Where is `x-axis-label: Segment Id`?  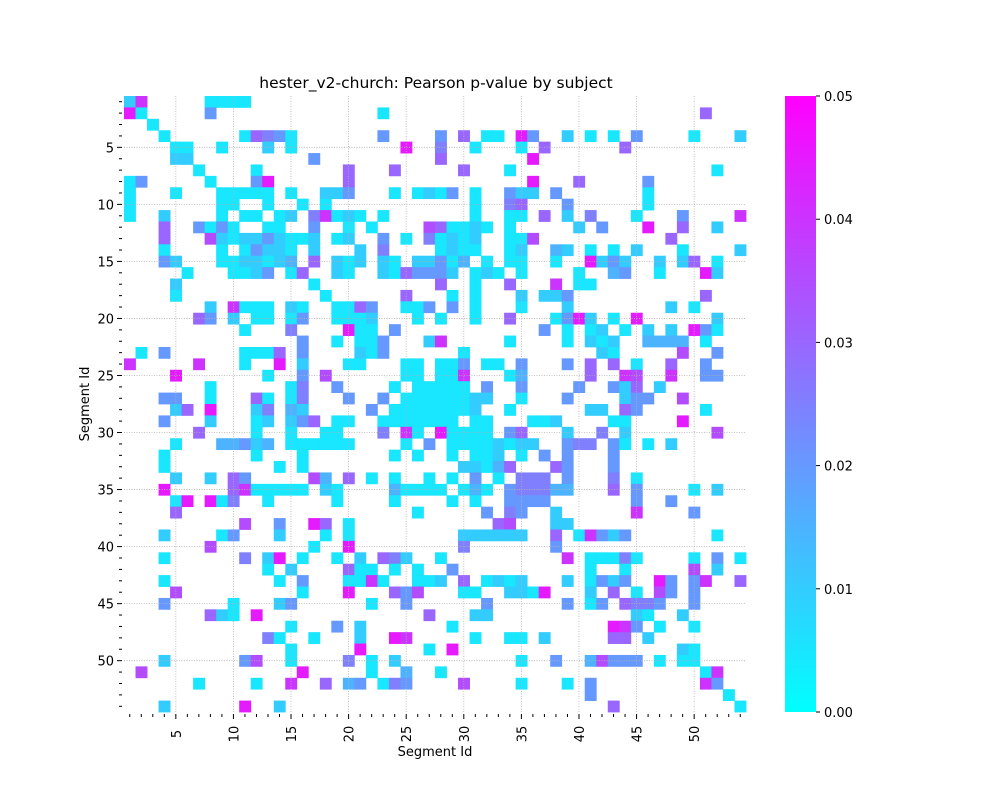 x-axis-label: Segment Id is located at coordinates (435, 752).